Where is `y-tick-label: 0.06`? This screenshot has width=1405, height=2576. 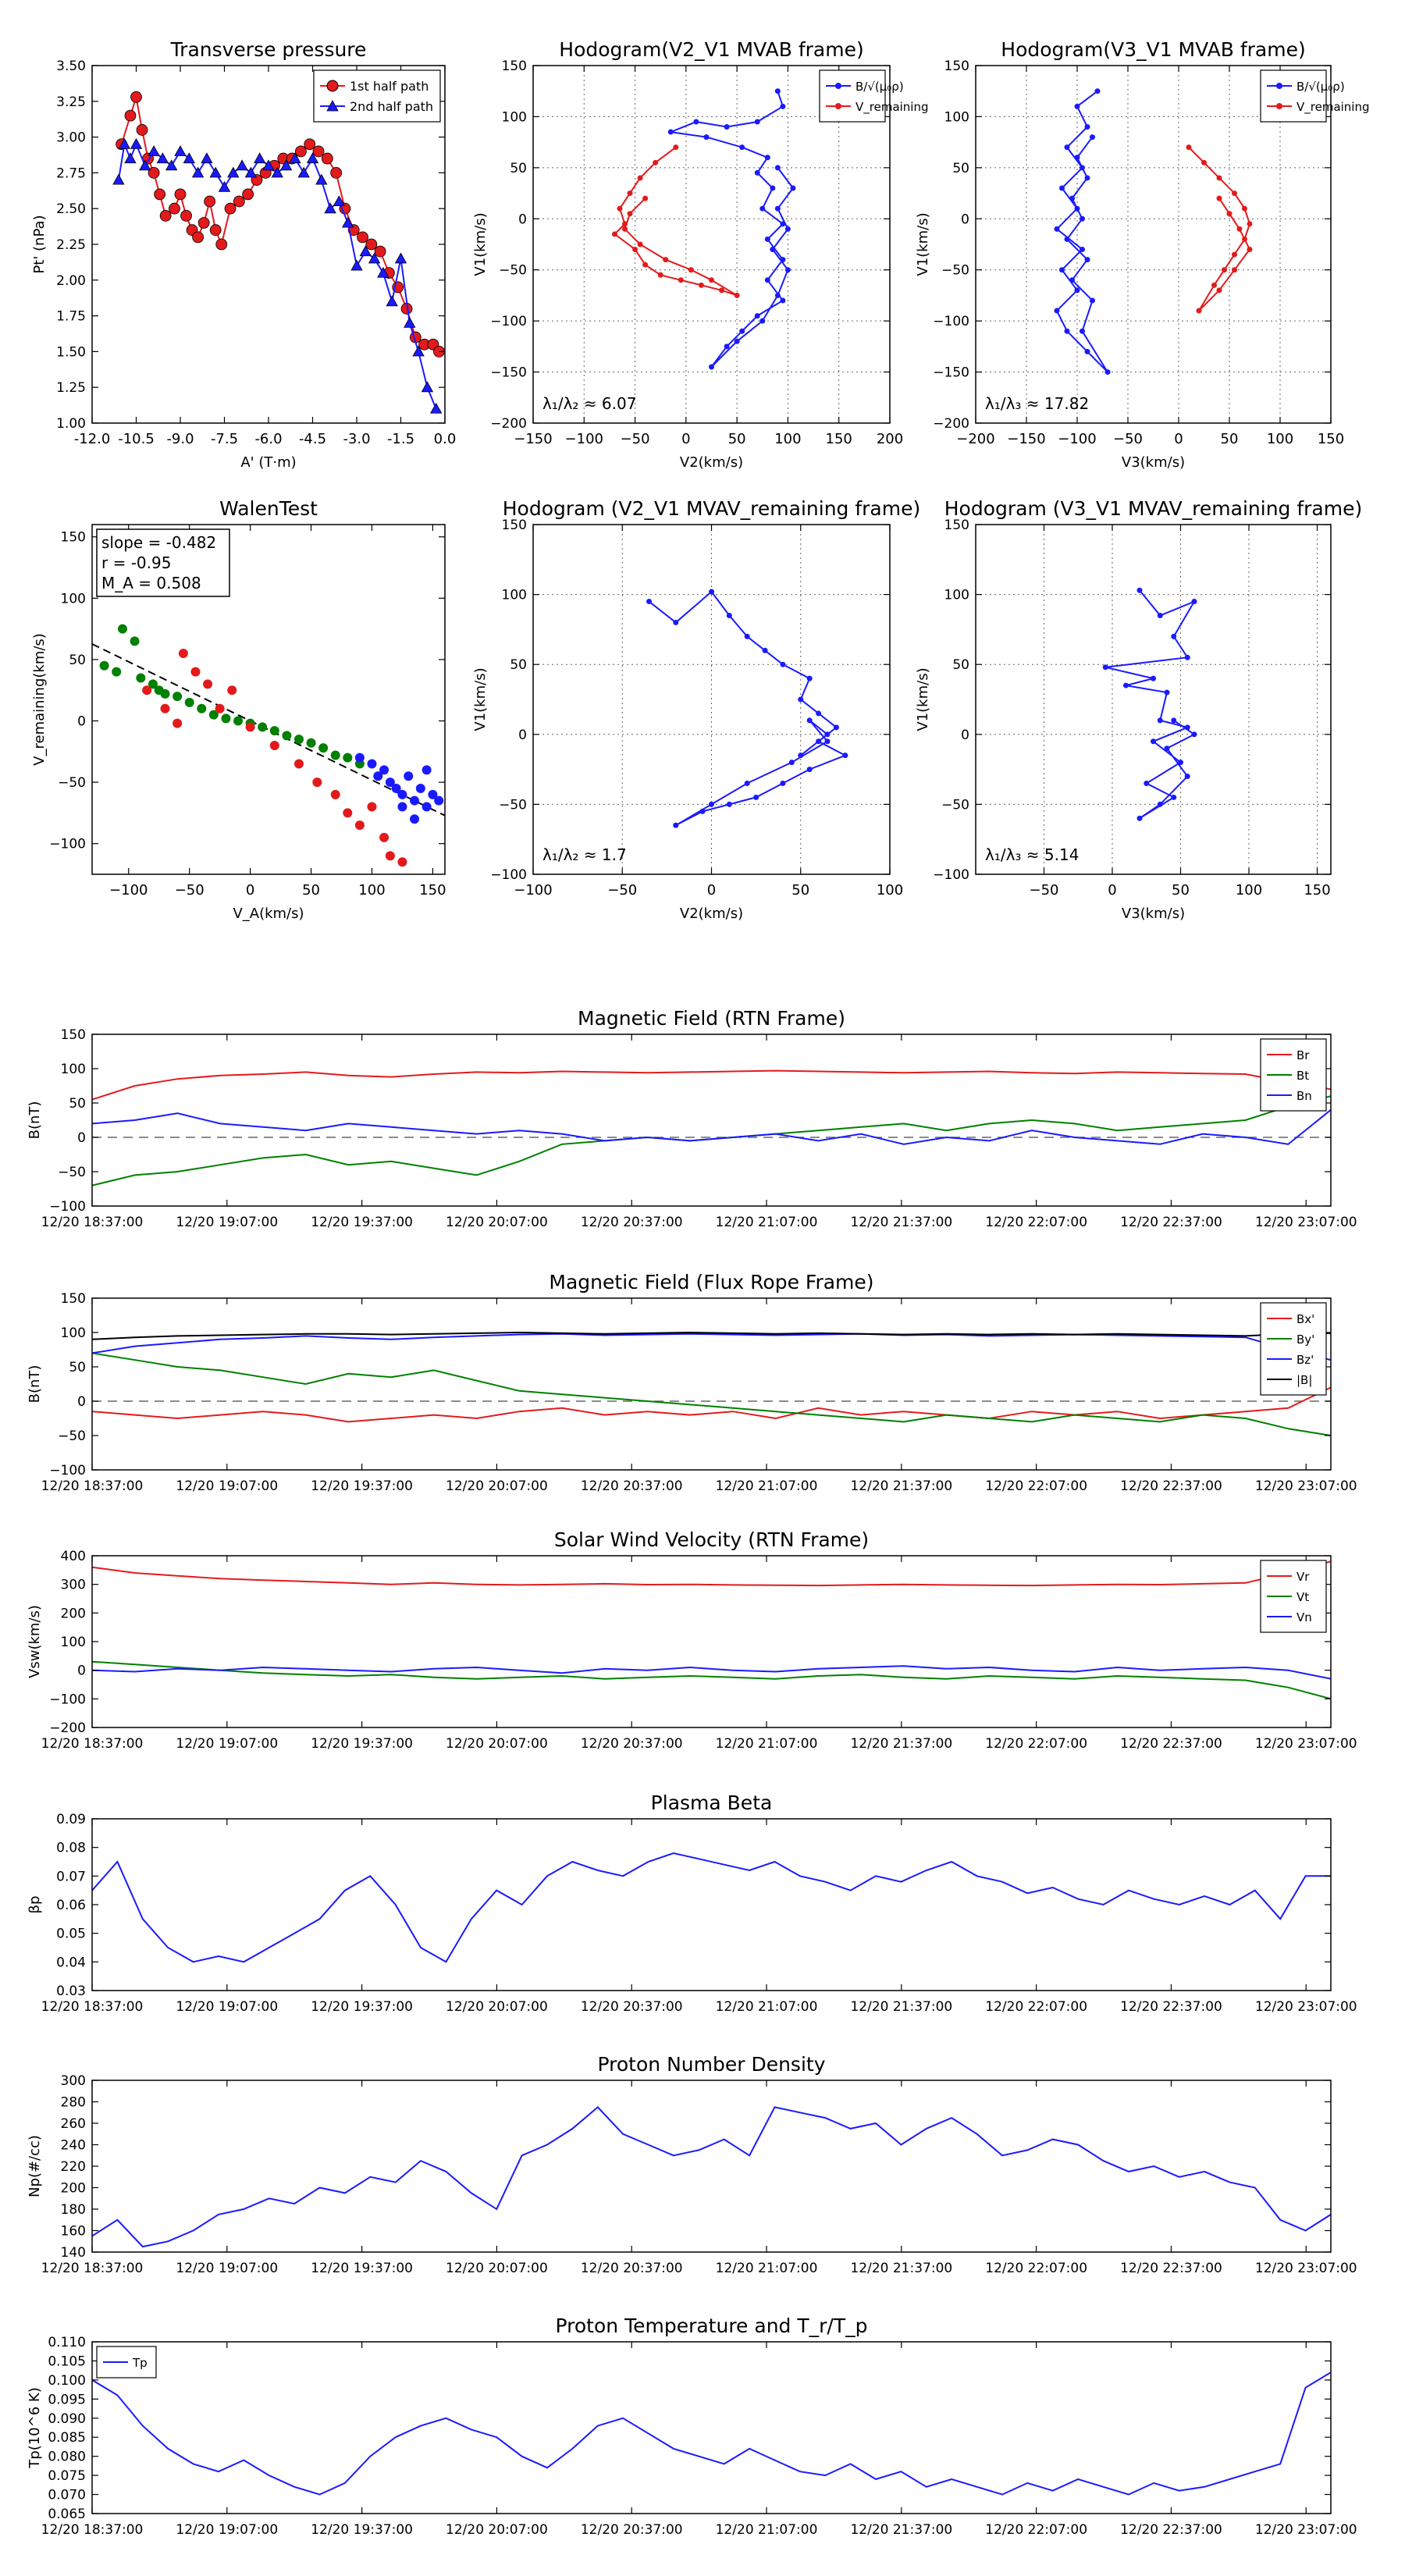 y-tick-label: 0.06 is located at coordinates (71, 1905).